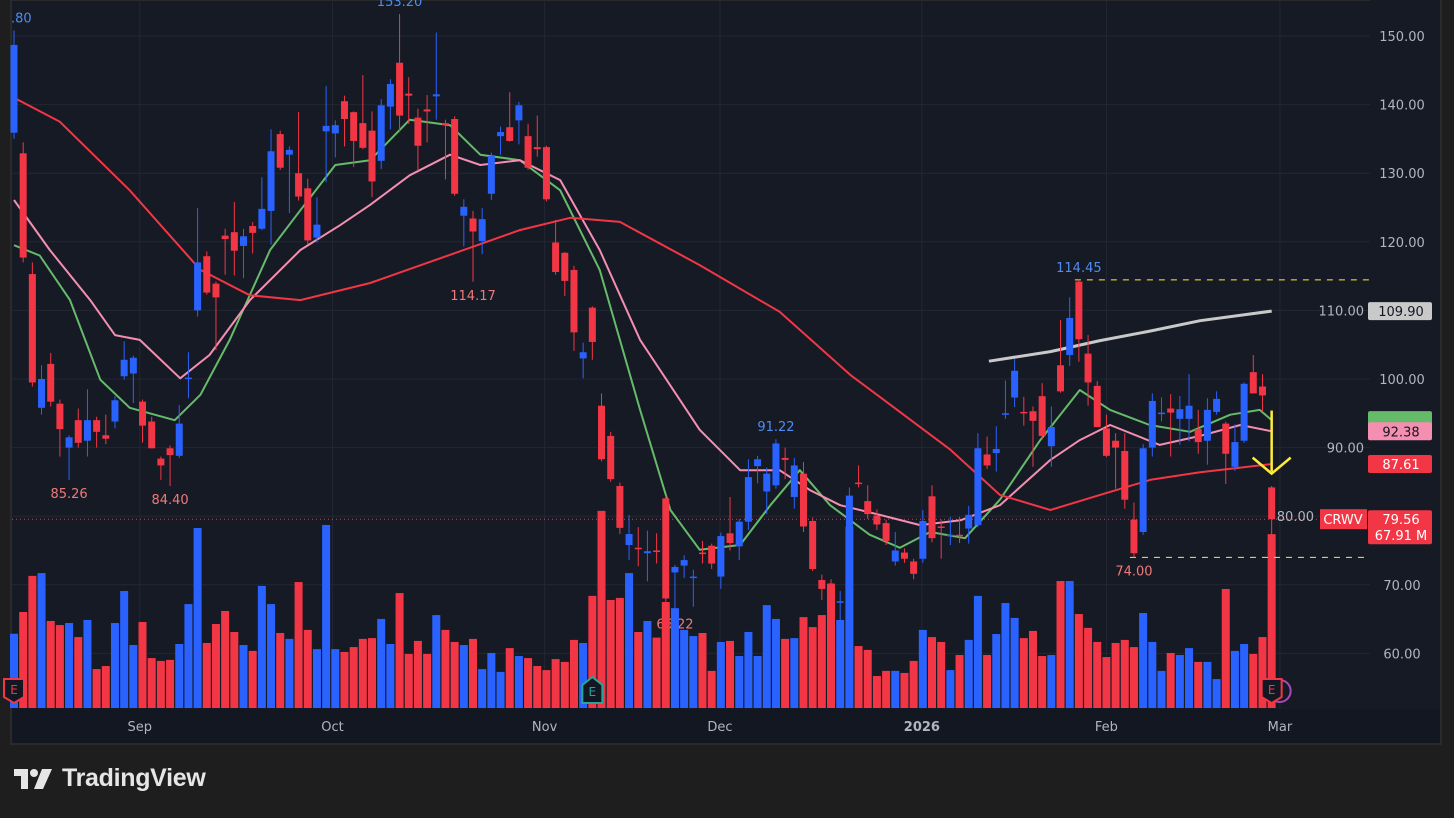 This screenshot has height=818, width=1454. Describe the element at coordinates (1079, 268) in the screenshot. I see `price-extreme-label-high: 114.45` at that location.